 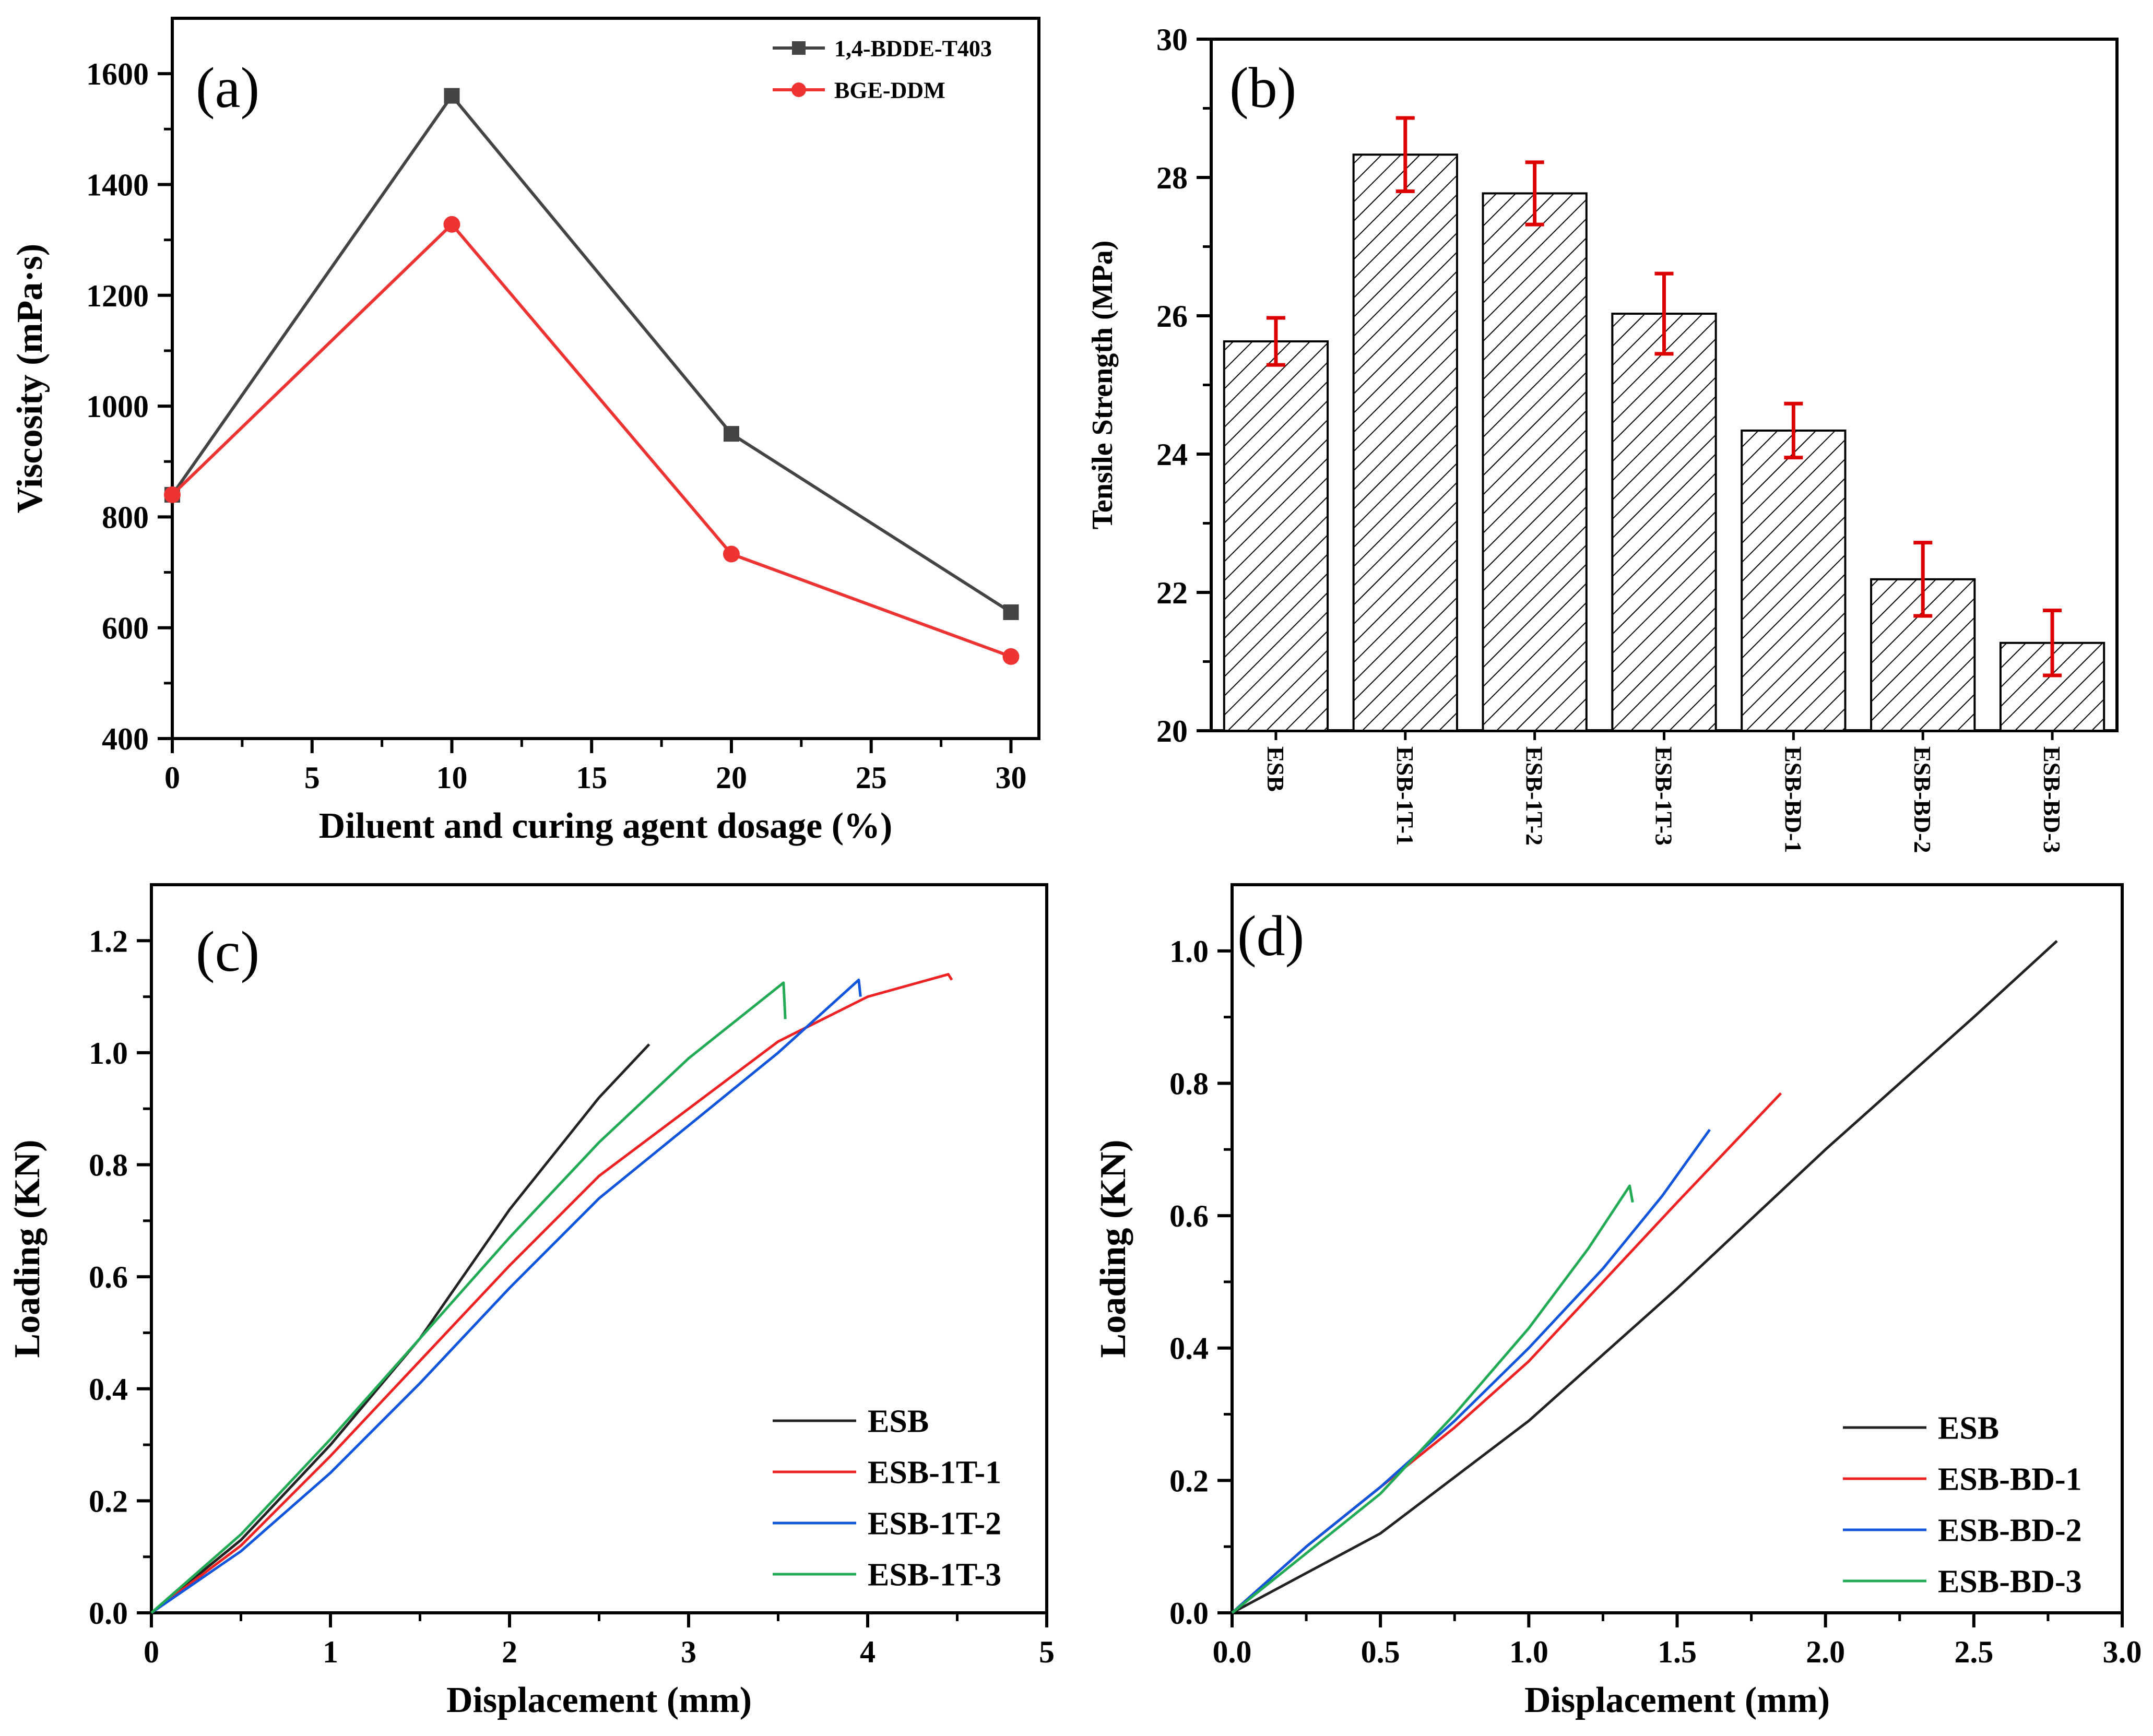 What do you see at coordinates (1172, 178) in the screenshot?
I see `panel-b-y-tick-label: 28` at bounding box center [1172, 178].